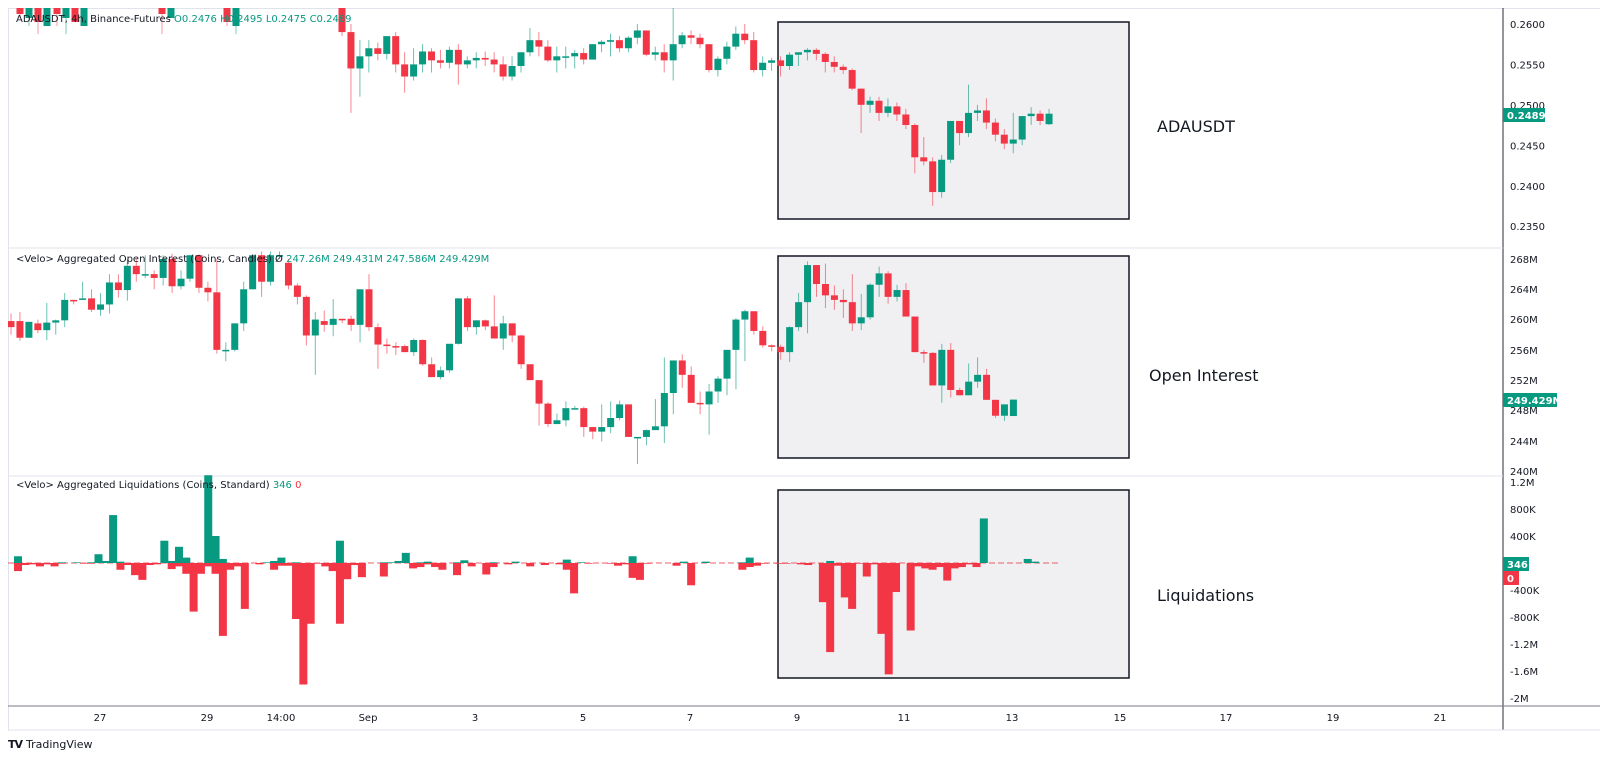  What do you see at coordinates (953, 120) in the screenshot?
I see `highlight-box-price` at bounding box center [953, 120].